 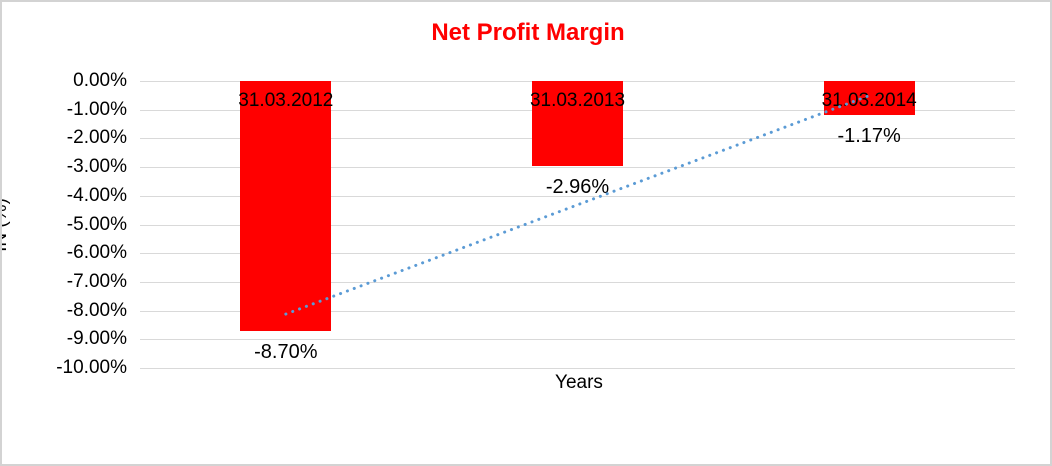 I want to click on value-label: -1.17%, so click(x=869, y=135).